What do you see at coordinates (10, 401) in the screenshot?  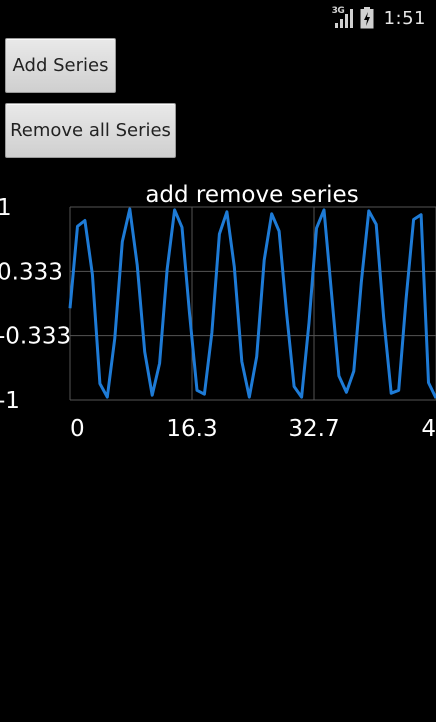 I see `y-tick-label: -1` at bounding box center [10, 401].